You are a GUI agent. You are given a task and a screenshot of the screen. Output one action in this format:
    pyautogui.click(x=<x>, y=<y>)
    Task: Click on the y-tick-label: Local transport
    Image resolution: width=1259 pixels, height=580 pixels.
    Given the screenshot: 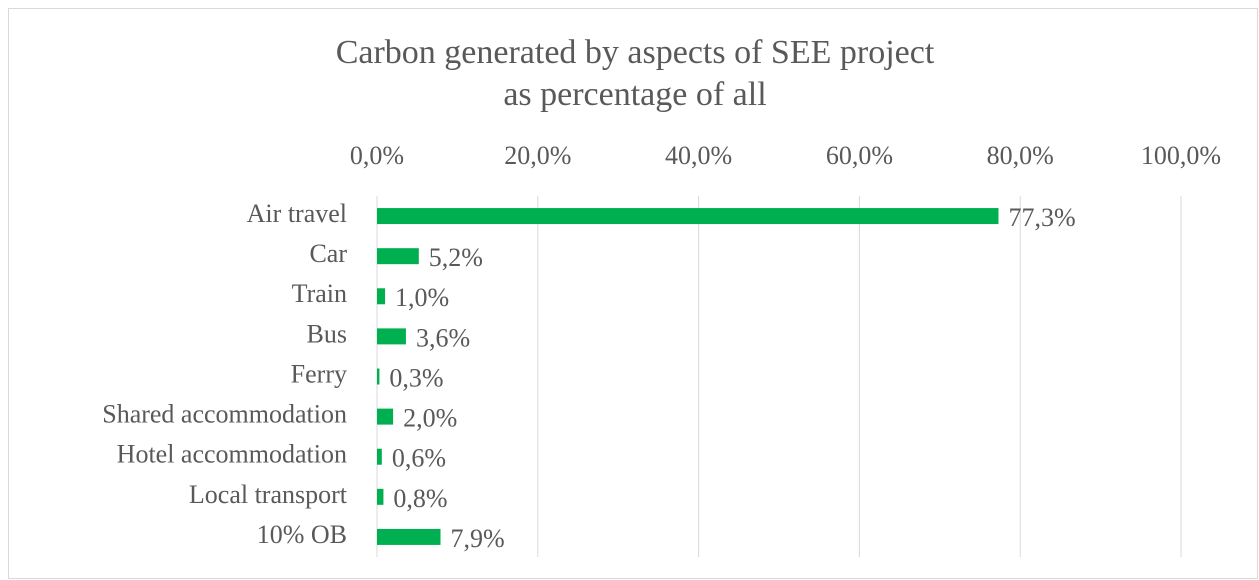 What is the action you would take?
    pyautogui.click(x=268, y=494)
    